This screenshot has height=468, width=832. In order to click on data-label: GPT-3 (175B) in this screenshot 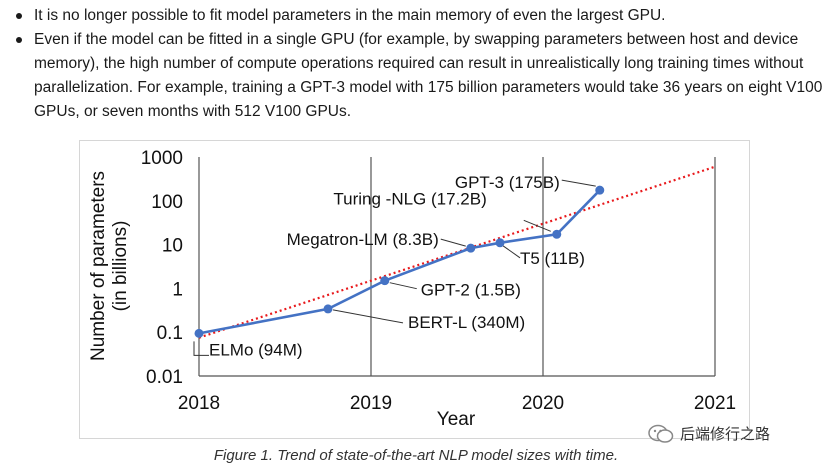, I will do `click(507, 182)`.